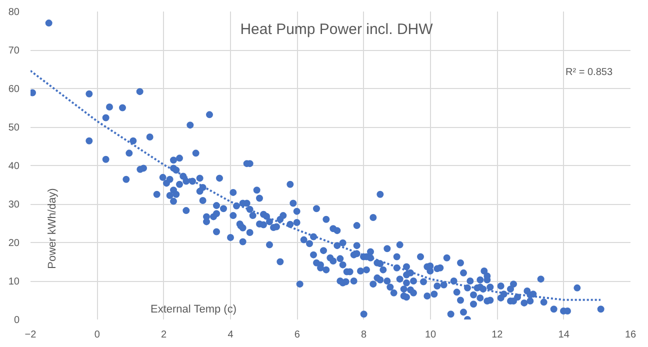 The image size is (648, 347). What do you see at coordinates (14, 128) in the screenshot?
I see `y-tick-label: 50` at bounding box center [14, 128].